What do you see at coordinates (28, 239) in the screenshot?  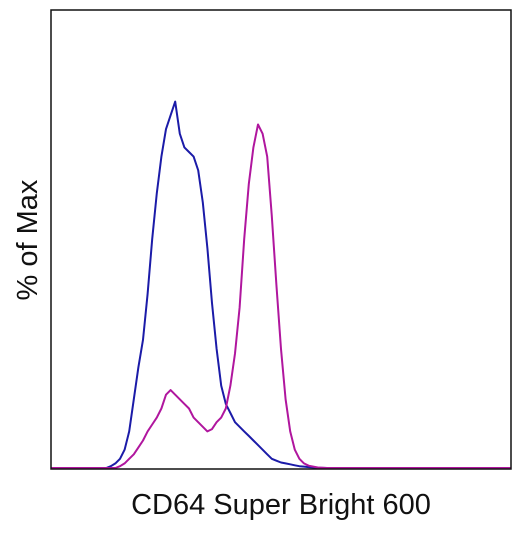 I see `y-axis-title: % of Max` at bounding box center [28, 239].